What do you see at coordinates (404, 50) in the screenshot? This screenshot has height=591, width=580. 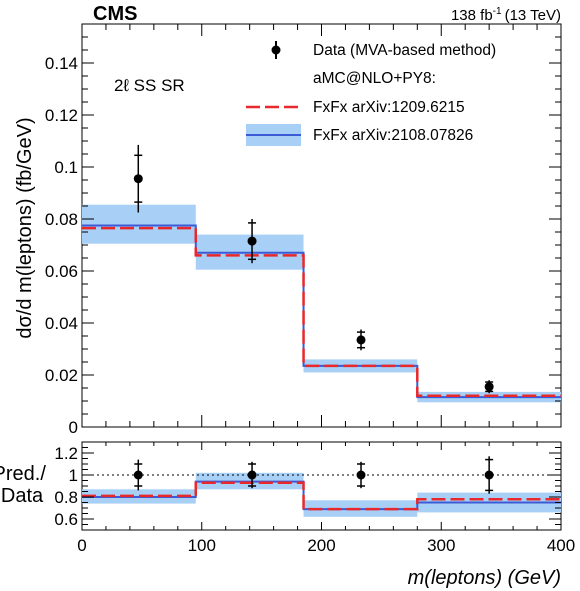 I see `legend-data-label: Data (MVA-based method)` at bounding box center [404, 50].